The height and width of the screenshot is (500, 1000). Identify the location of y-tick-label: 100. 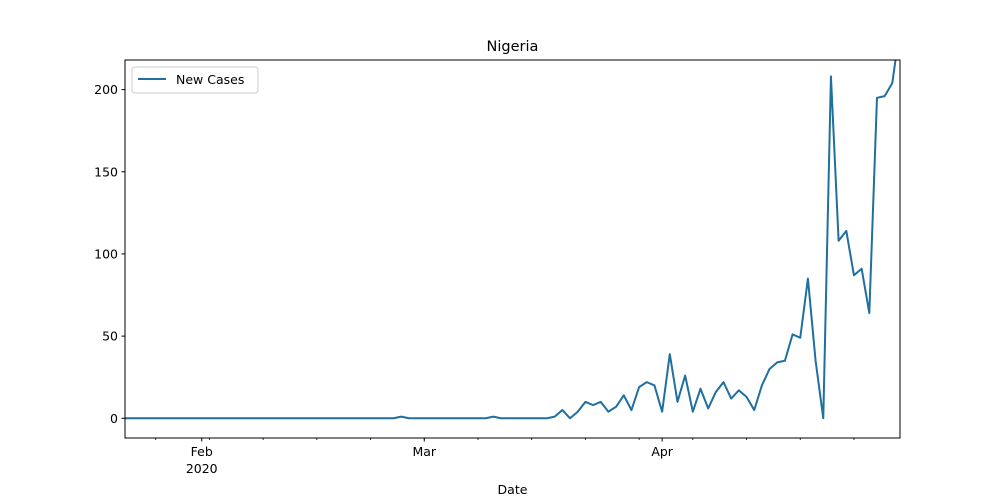
(106, 253).